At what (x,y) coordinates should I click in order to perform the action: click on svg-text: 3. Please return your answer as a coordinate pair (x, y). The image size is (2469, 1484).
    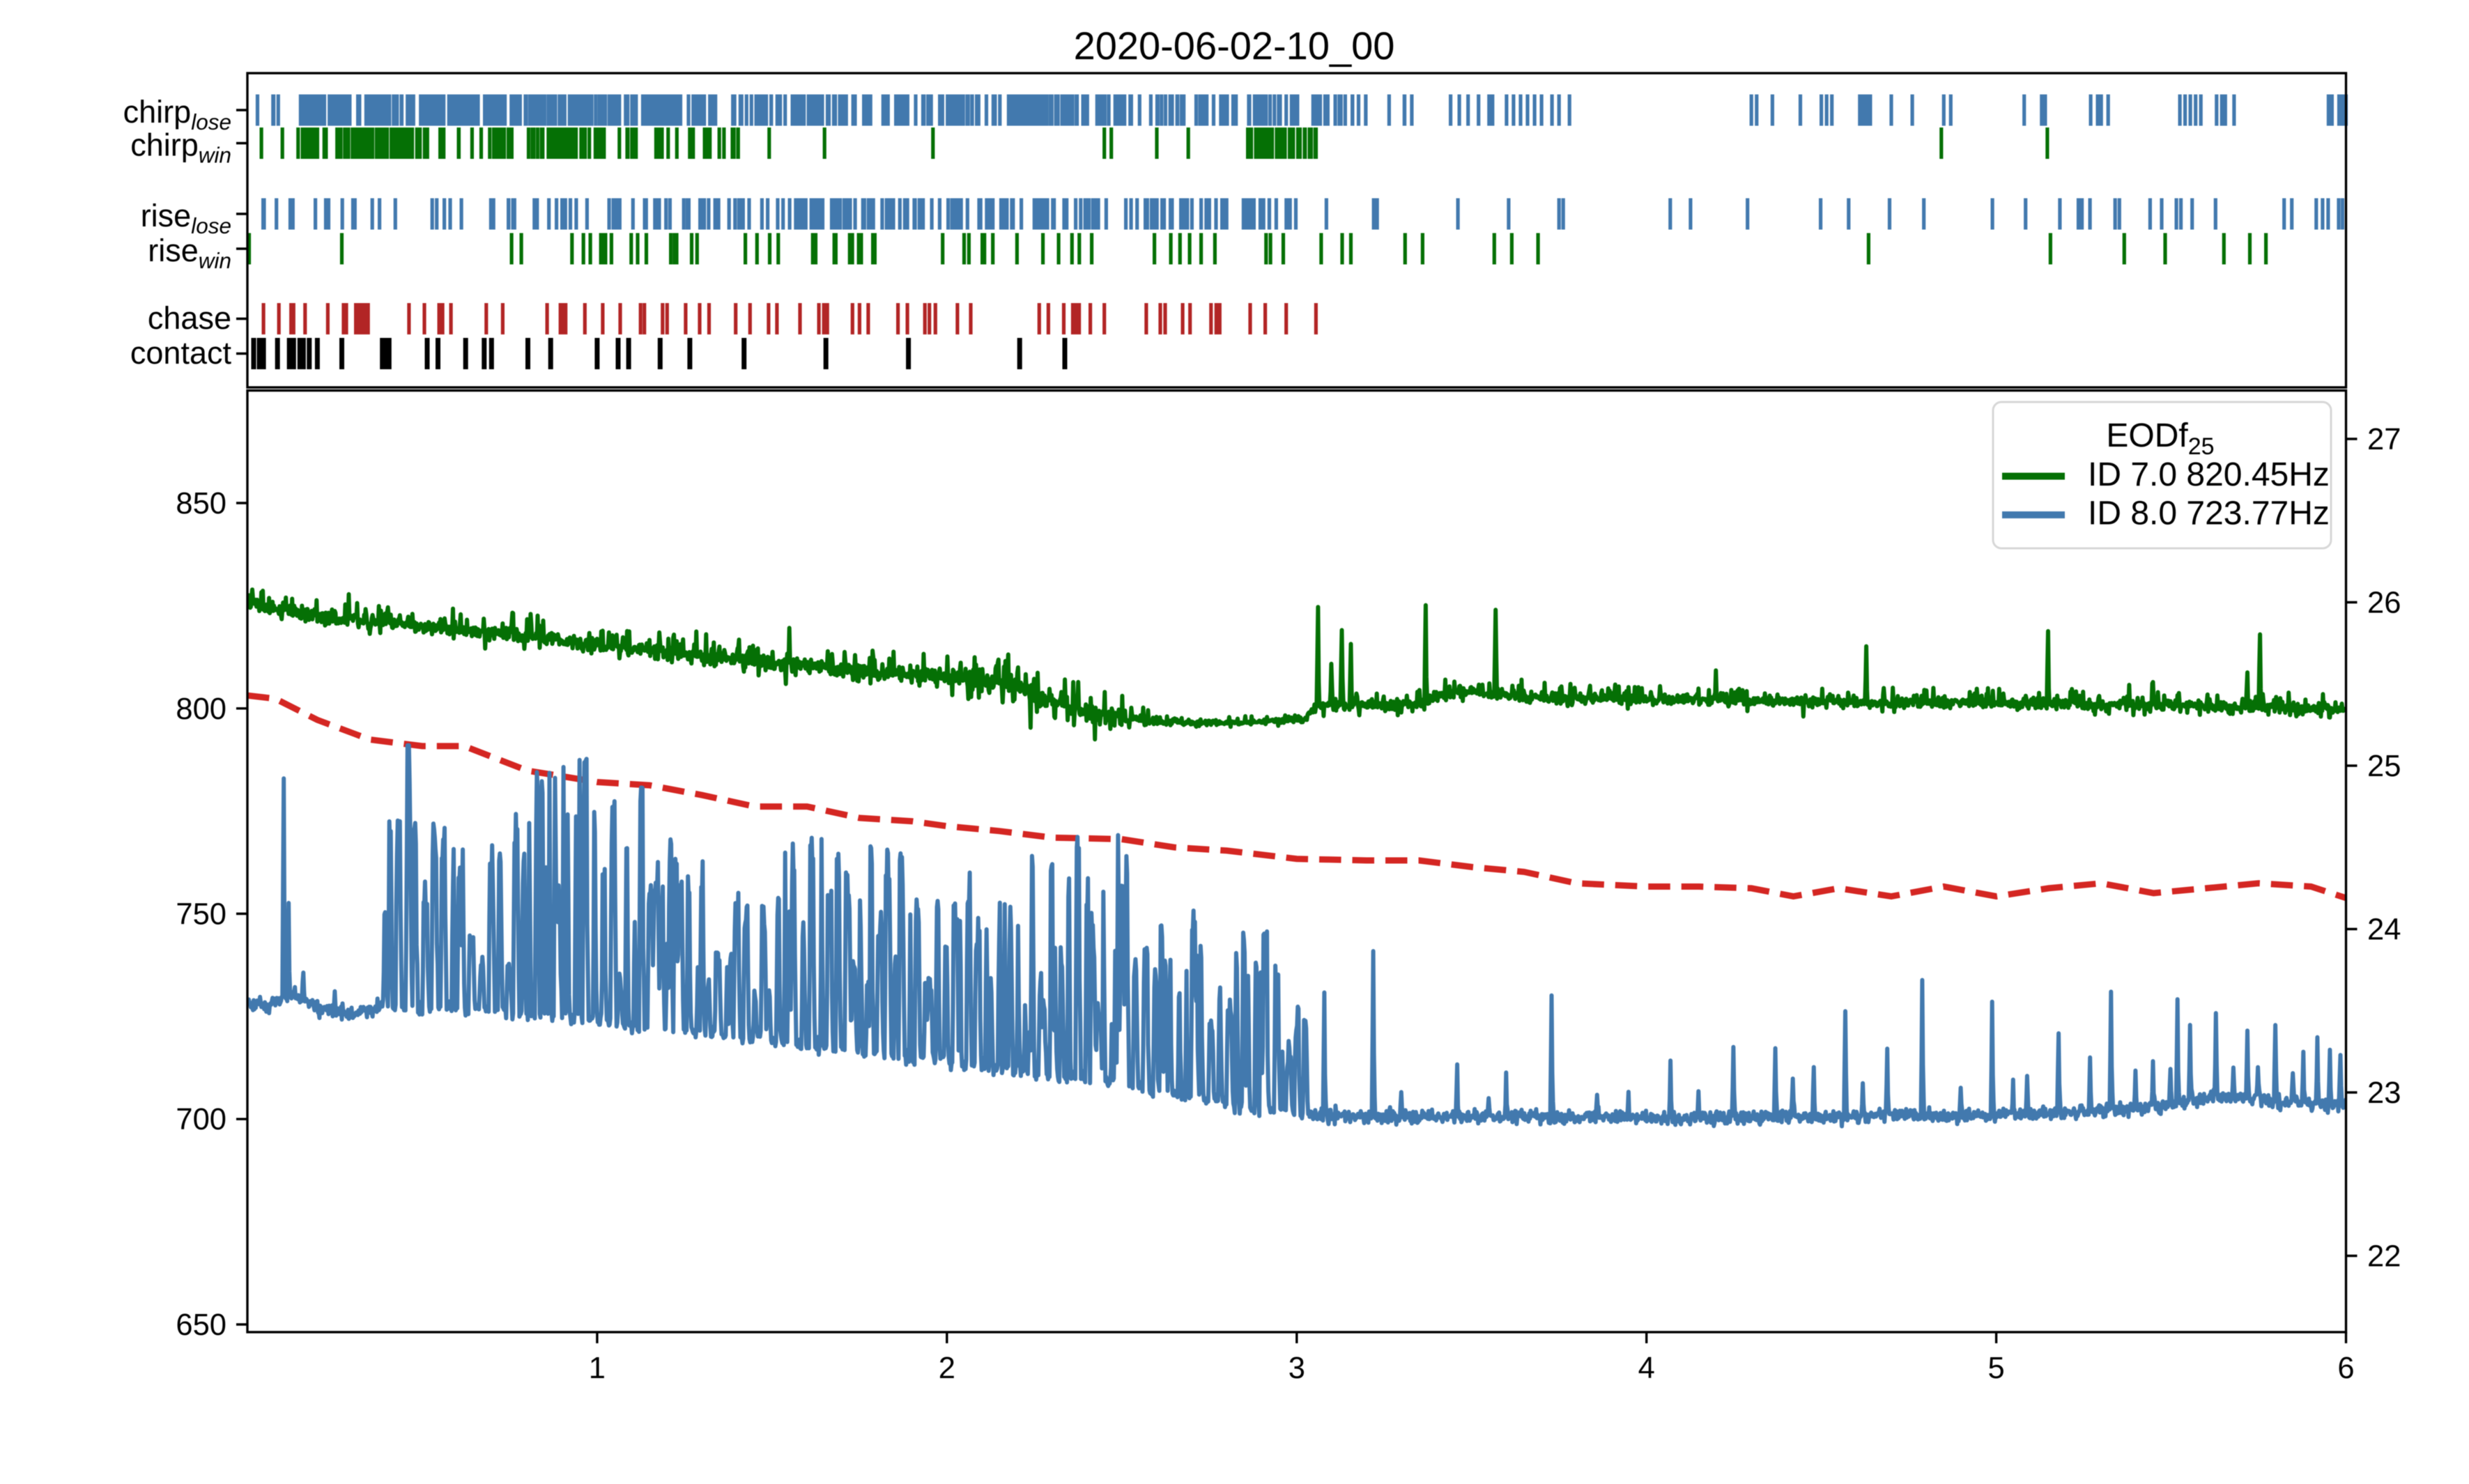
    Looking at the image, I should click on (1297, 1368).